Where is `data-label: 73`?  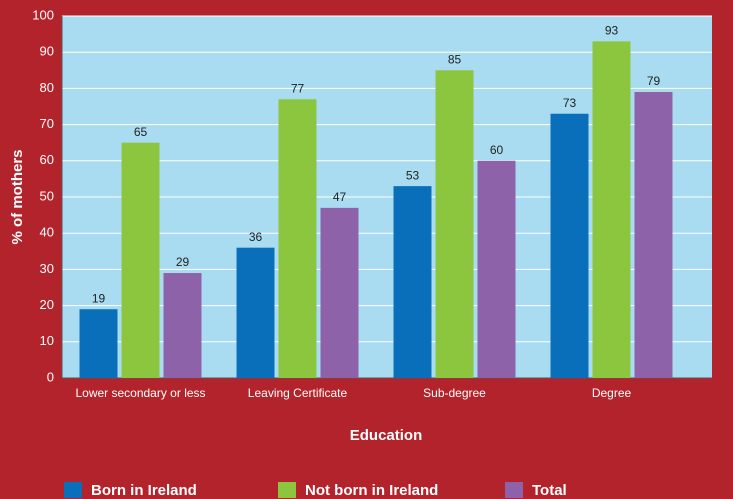
data-label: 73 is located at coordinates (570, 103).